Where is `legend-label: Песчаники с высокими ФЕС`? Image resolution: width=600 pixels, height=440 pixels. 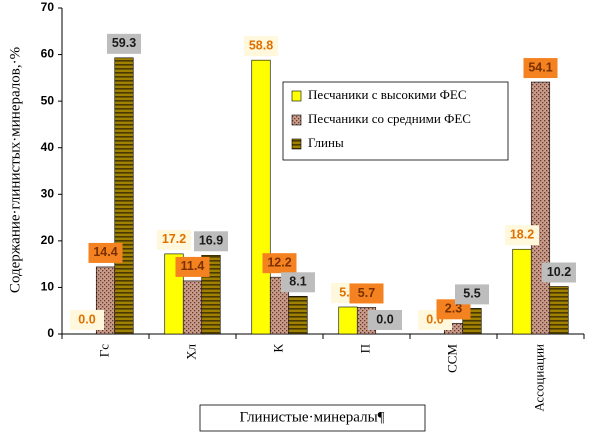 legend-label: Песчаники с высокими ФЕС is located at coordinates (387, 94).